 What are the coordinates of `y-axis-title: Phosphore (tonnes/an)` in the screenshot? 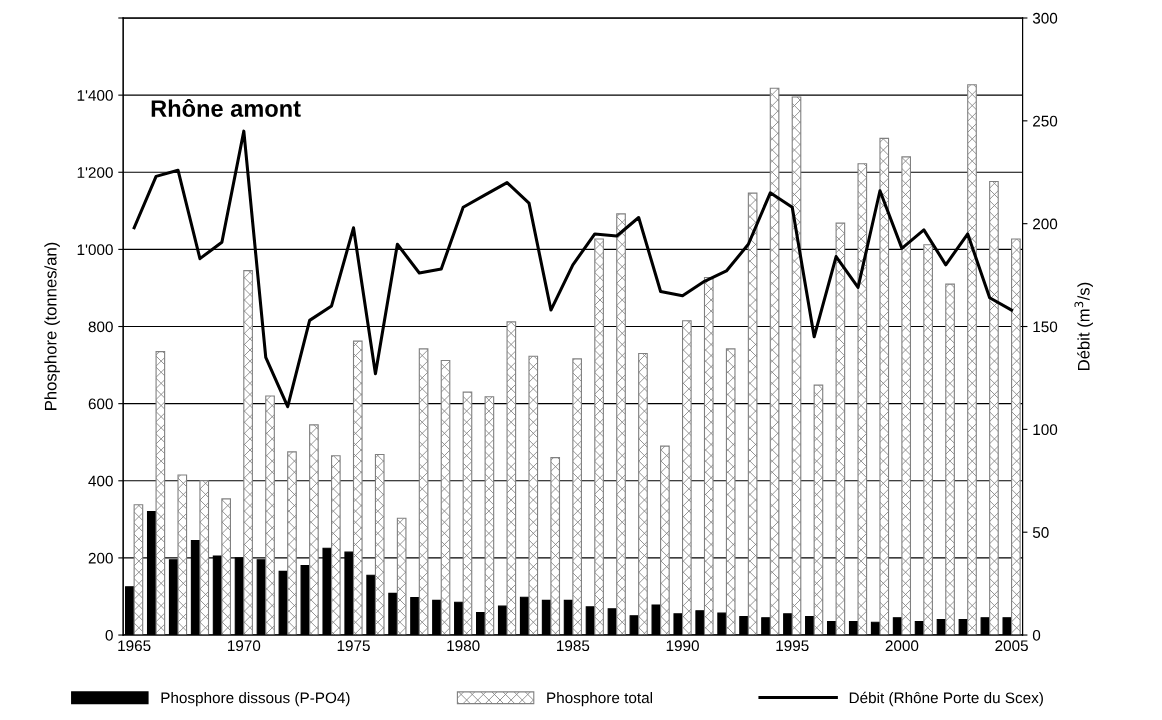 It's located at (52, 326).